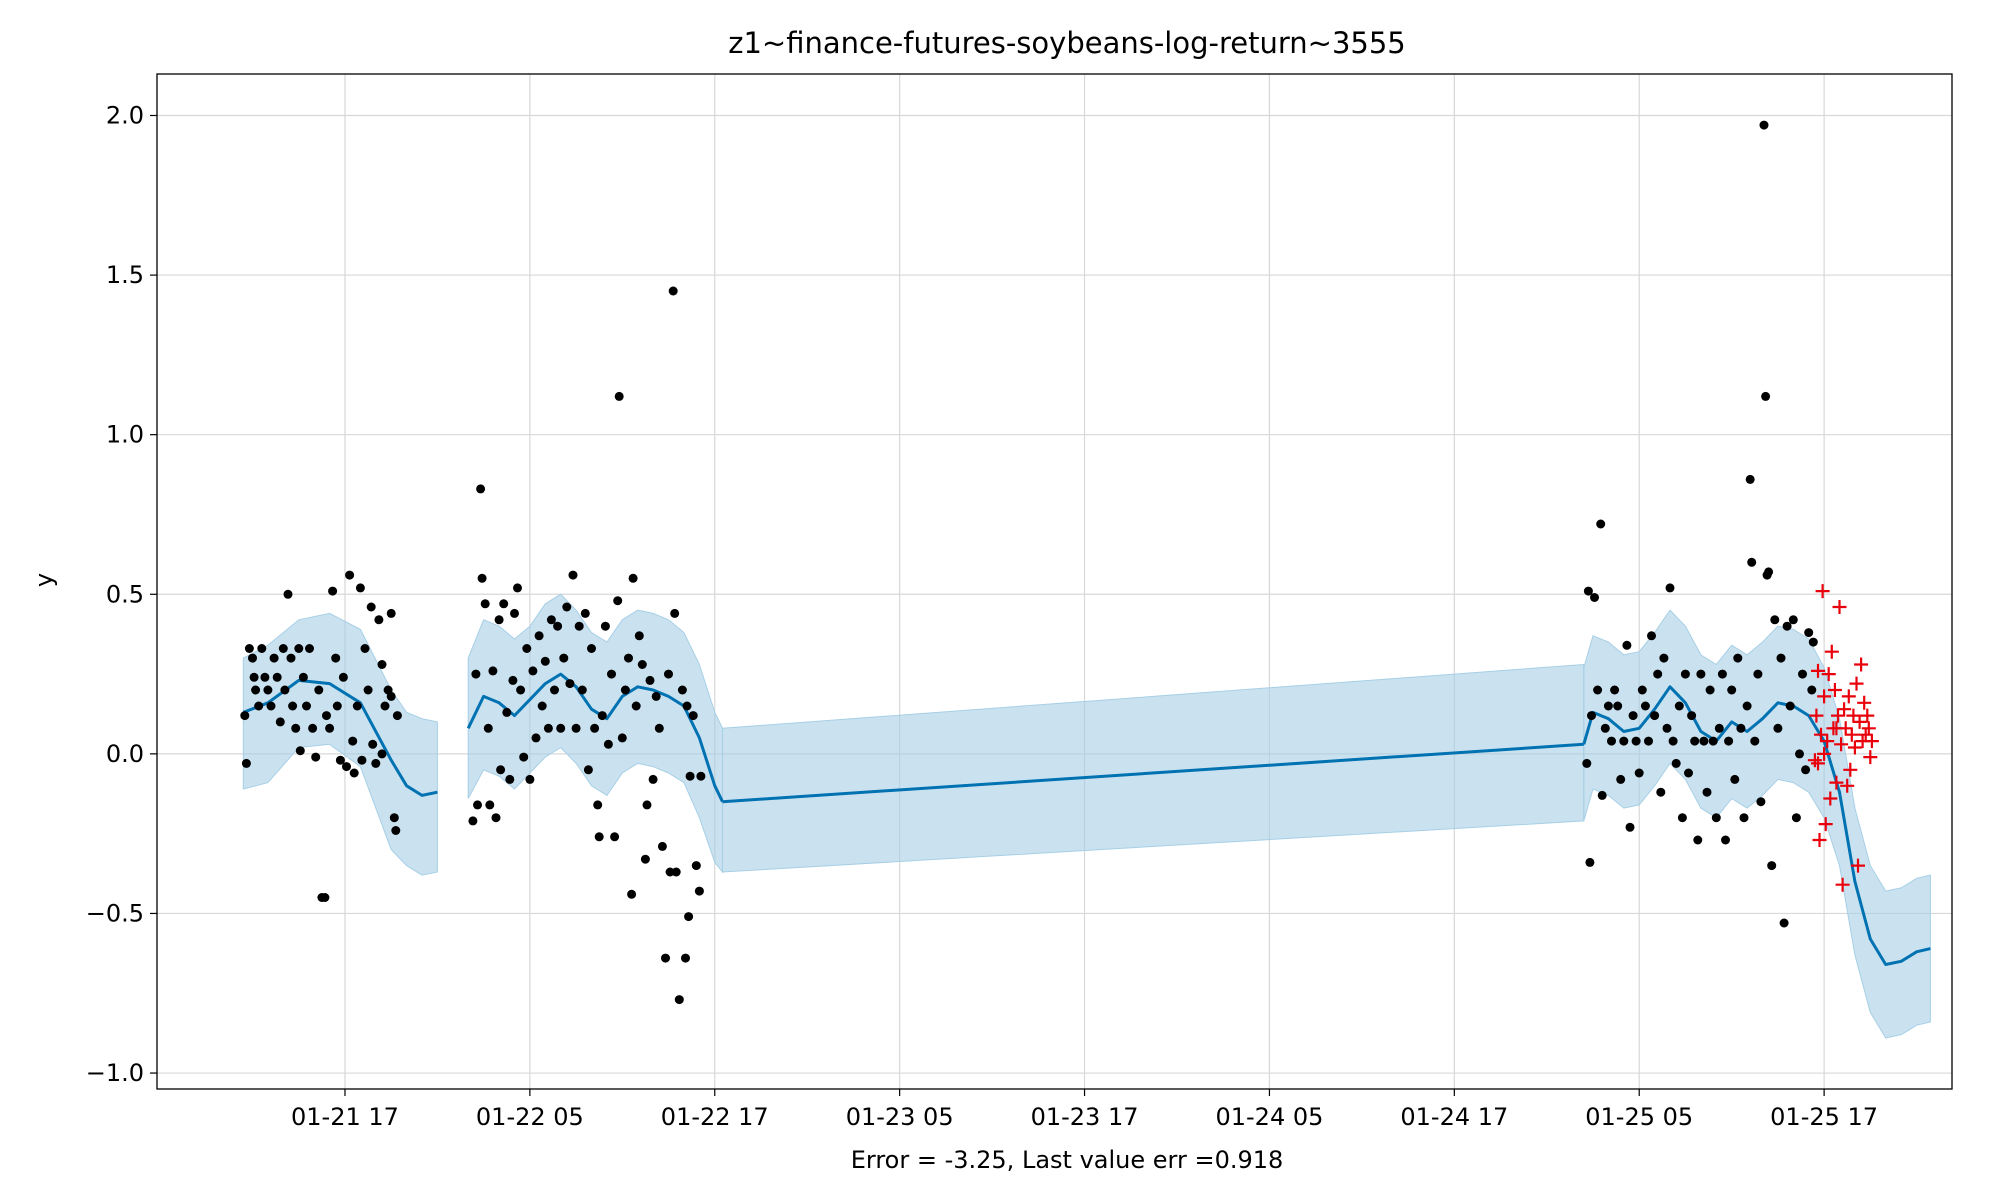 The width and height of the screenshot is (2000, 1200). What do you see at coordinates (125, 115) in the screenshot?
I see `y-tick-label: 2.0` at bounding box center [125, 115].